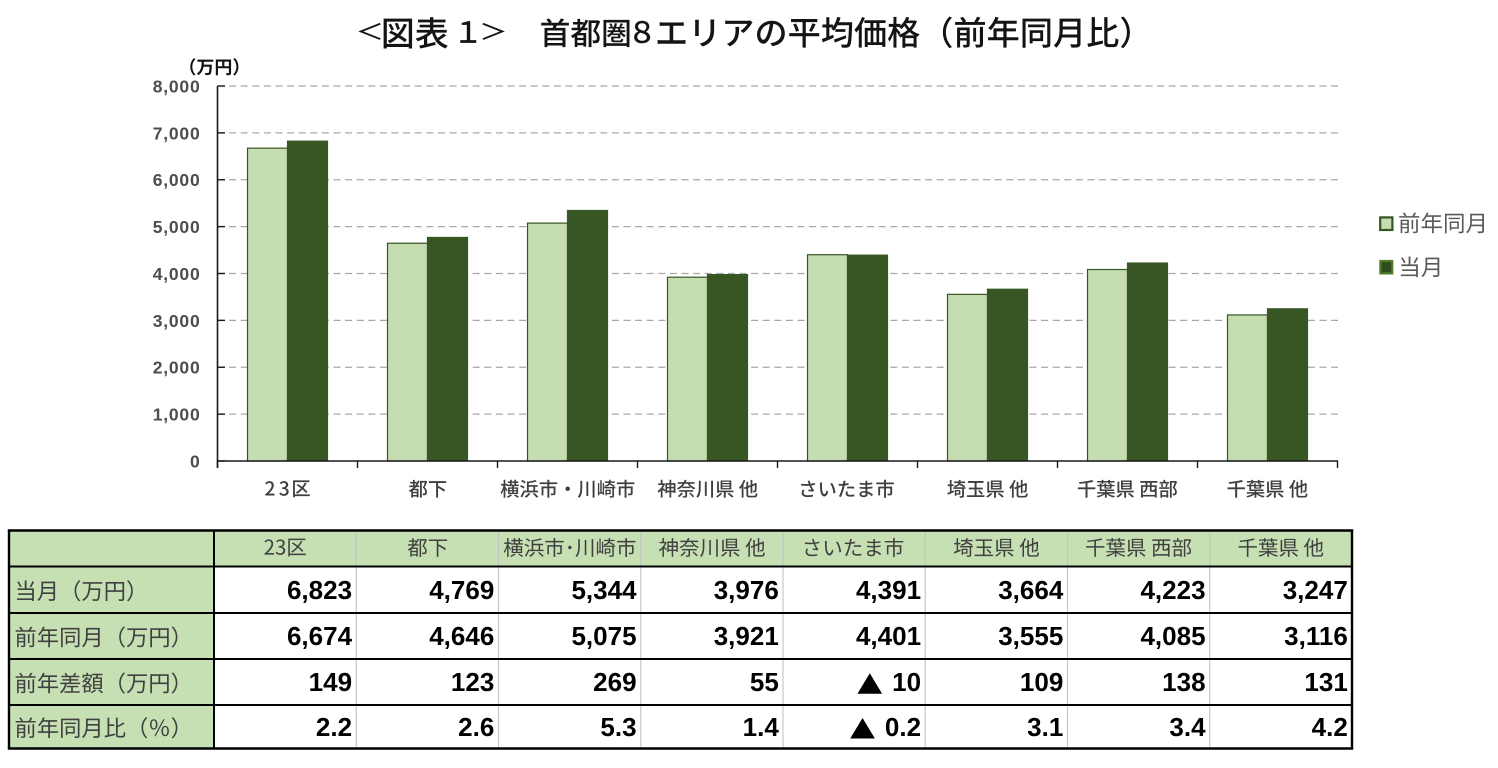 The image size is (1498, 768). What do you see at coordinates (906, 682) in the screenshot?
I see `svg-text: 10` at bounding box center [906, 682].